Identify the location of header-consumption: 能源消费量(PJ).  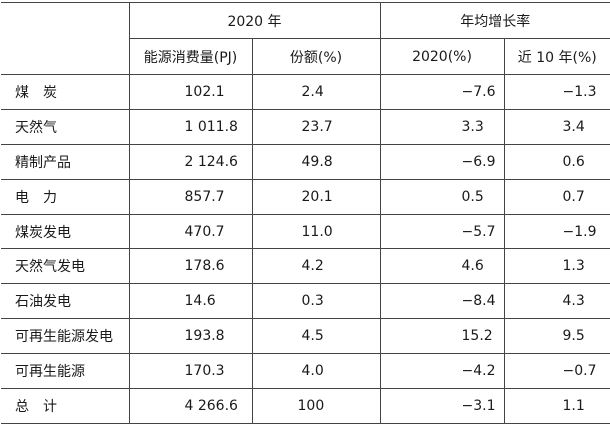
(191, 56).